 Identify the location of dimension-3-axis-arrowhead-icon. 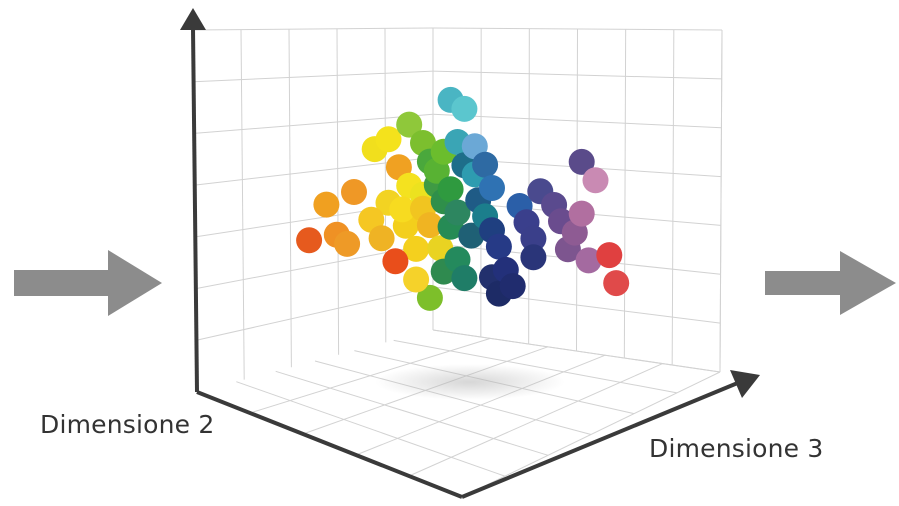
(745, 384).